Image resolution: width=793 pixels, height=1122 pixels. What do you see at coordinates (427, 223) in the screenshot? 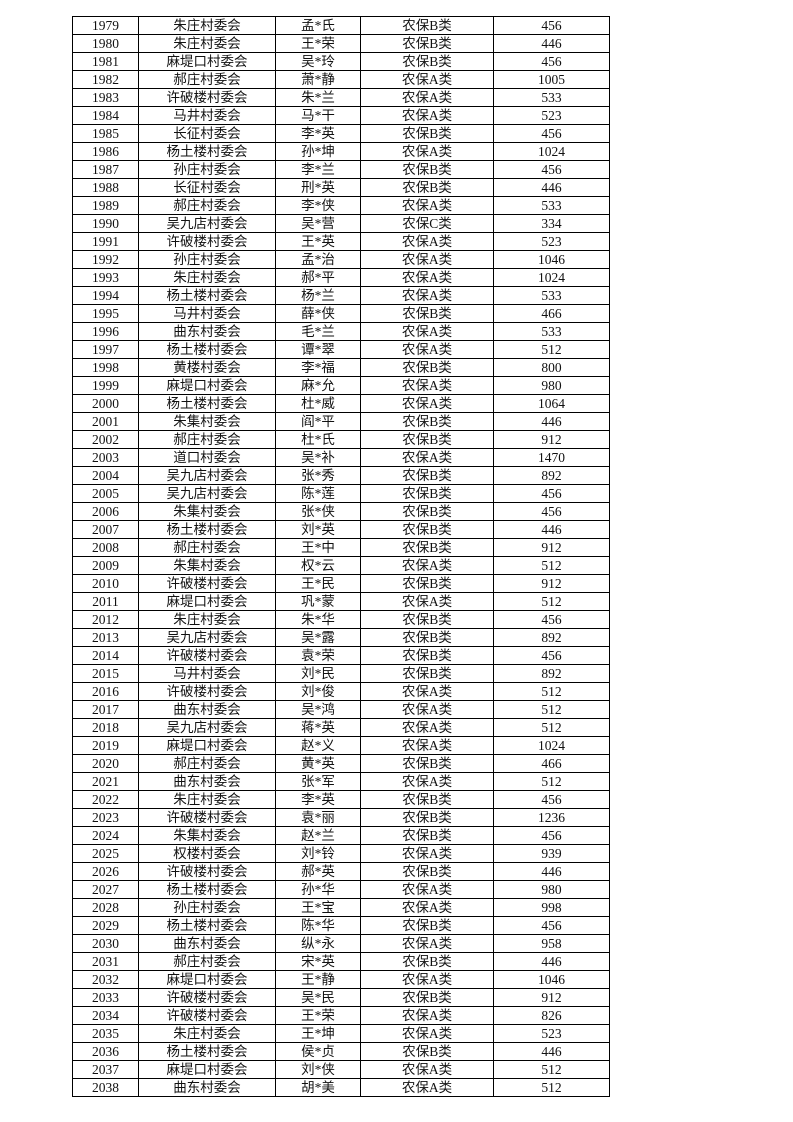
I see `insurance-category-cell: 农保C类` at bounding box center [427, 223].